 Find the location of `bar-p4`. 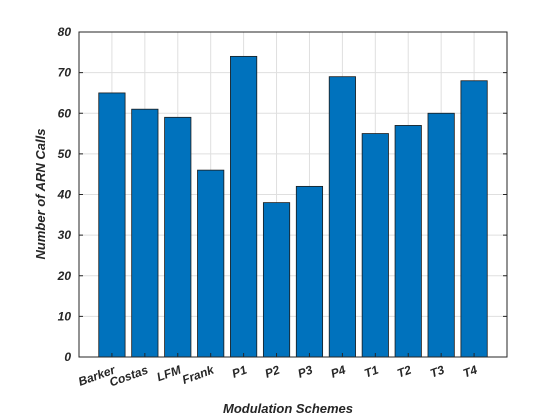

bar-p4 is located at coordinates (342, 217).